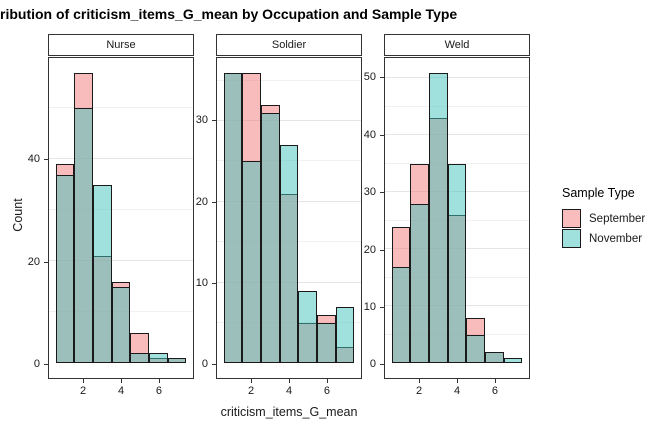 This screenshot has height=432, width=672. I want to click on november-swatch-icon, so click(571, 238).